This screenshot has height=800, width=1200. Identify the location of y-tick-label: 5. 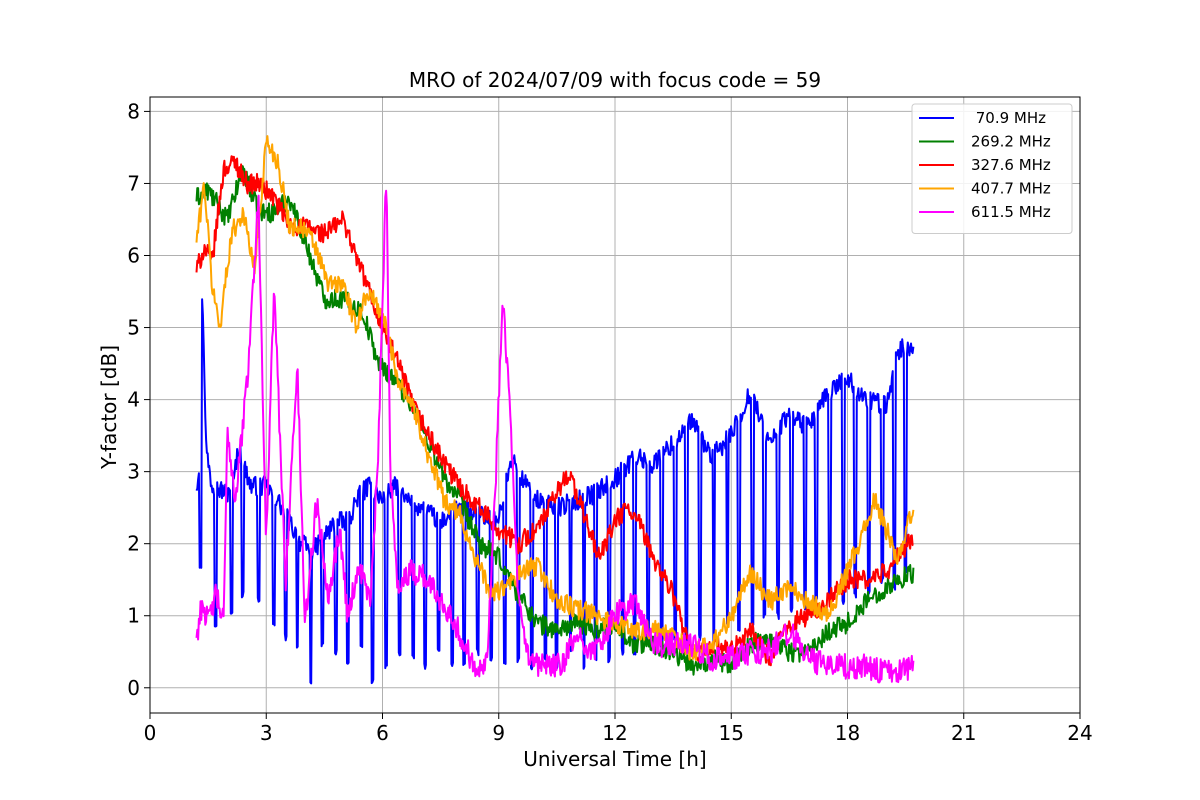
(133, 328).